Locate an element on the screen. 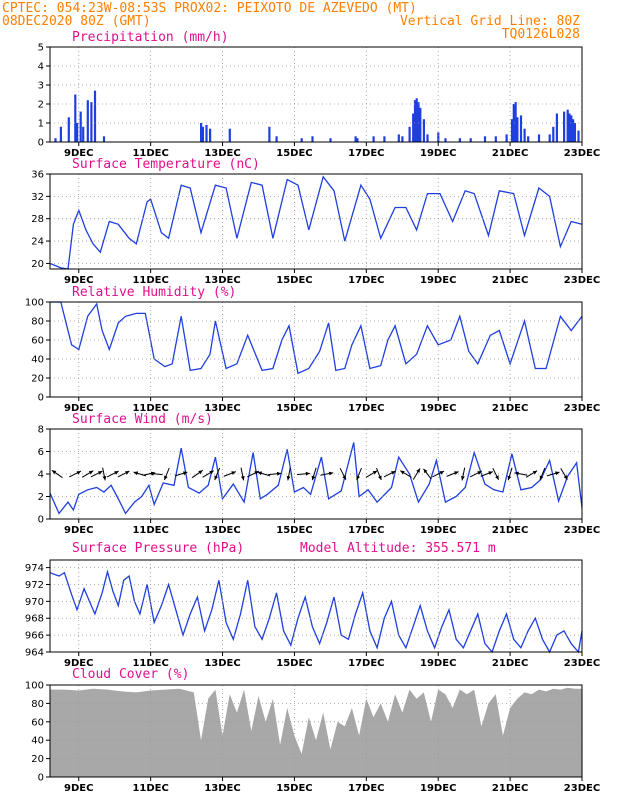  wind-title: Surface Wind (m/s) is located at coordinates (142, 419).